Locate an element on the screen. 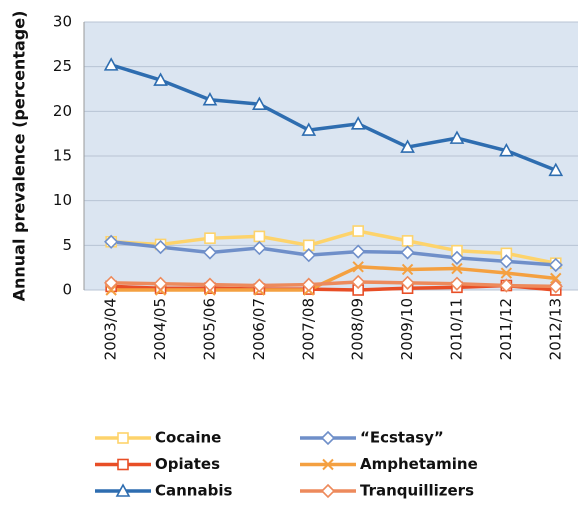 The width and height of the screenshot is (581, 509). x-tick-label: 2005/06 is located at coordinates (209, 329).